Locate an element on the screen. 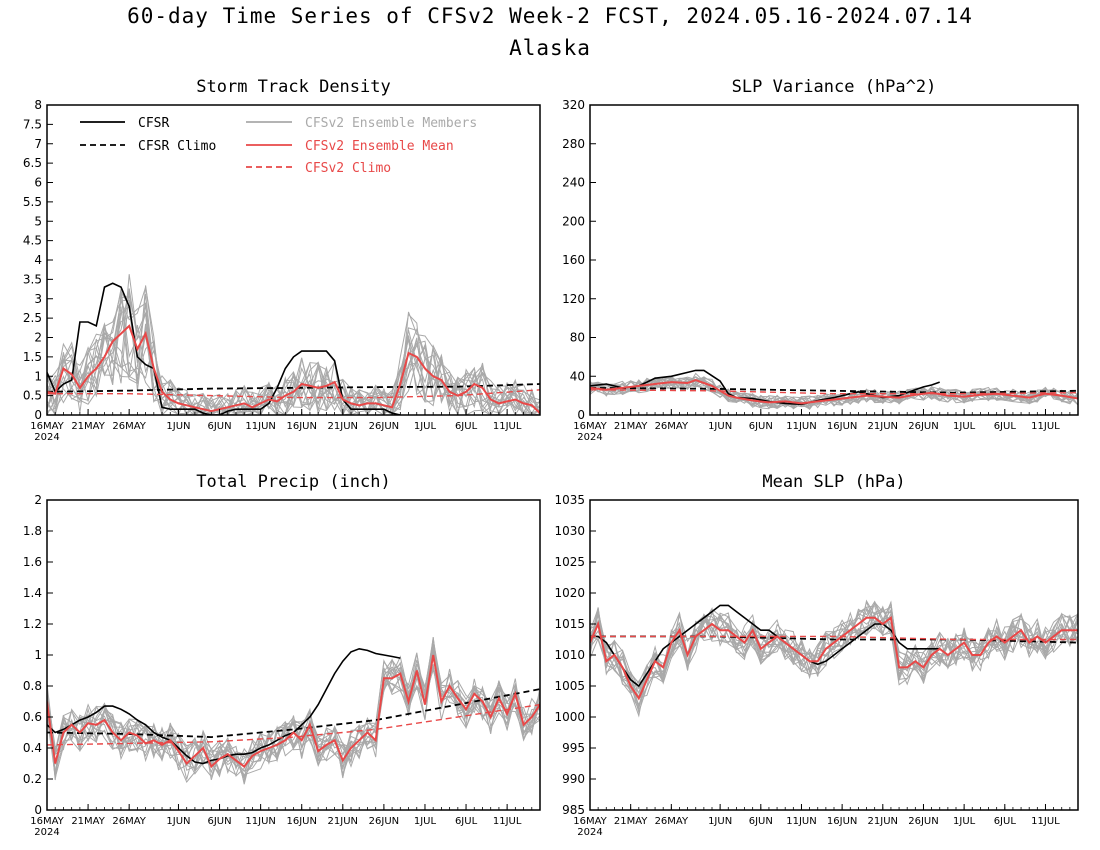  y-tick-label: 2.5 is located at coordinates (32, 318).